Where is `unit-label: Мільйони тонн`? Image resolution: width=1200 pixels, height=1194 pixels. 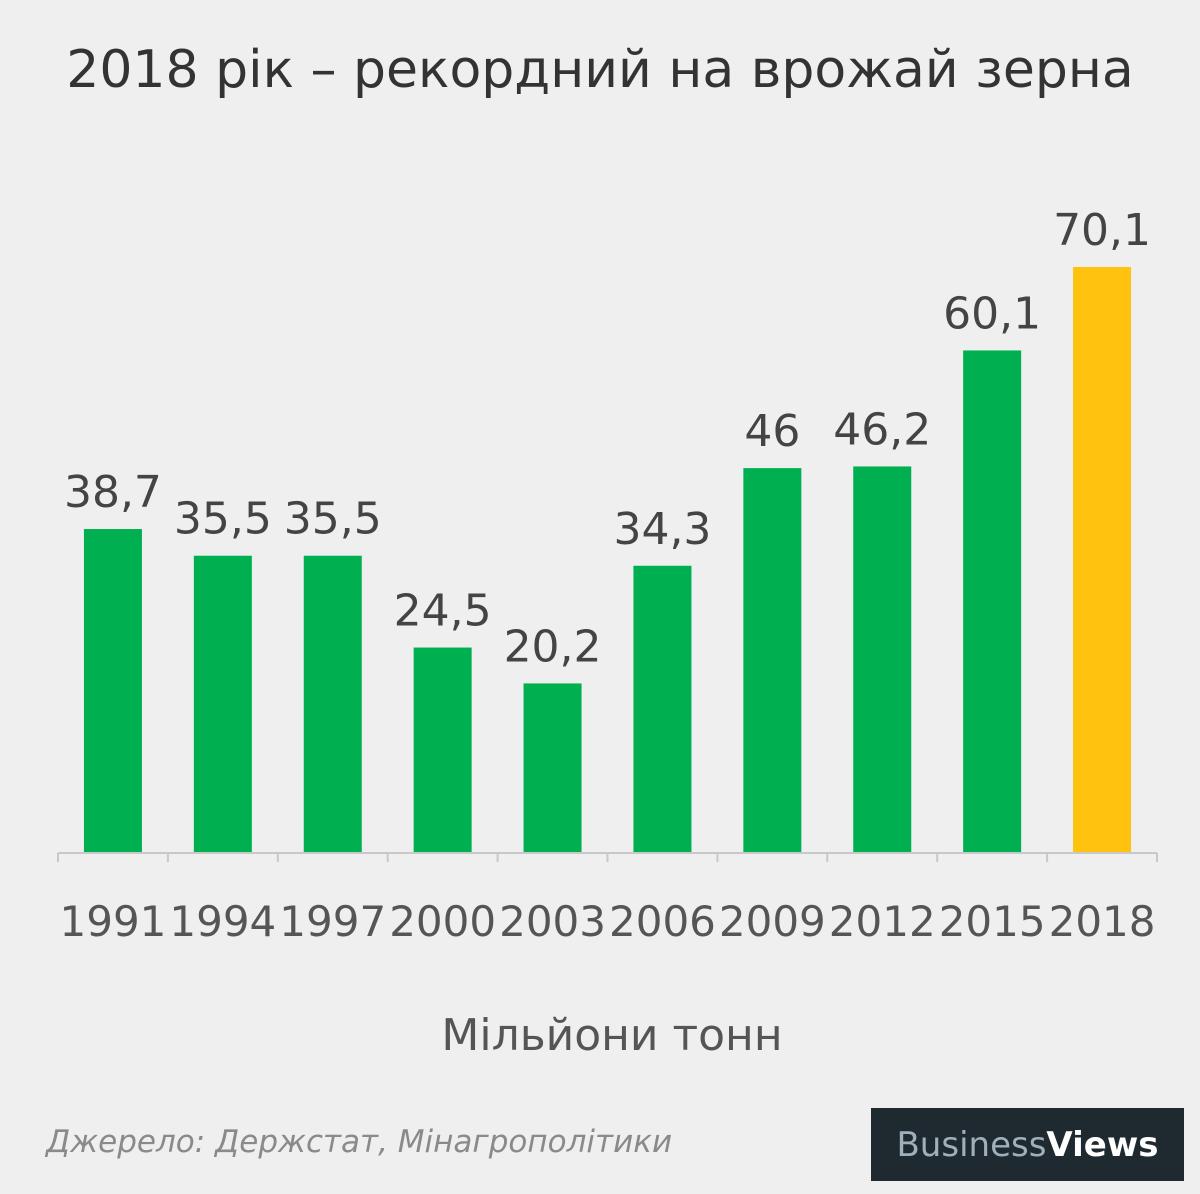 unit-label: Мільйони тонн is located at coordinates (612, 1035).